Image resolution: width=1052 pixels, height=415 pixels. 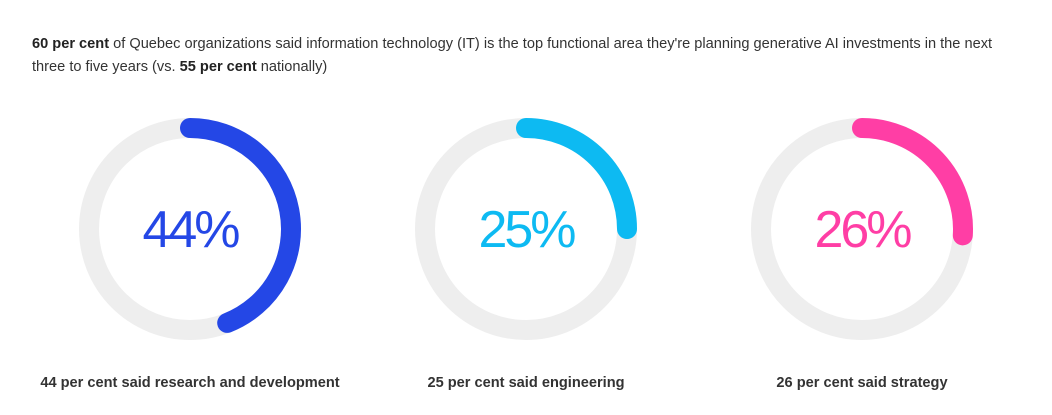 I want to click on gauge-engineering: 25%, so click(x=526, y=229).